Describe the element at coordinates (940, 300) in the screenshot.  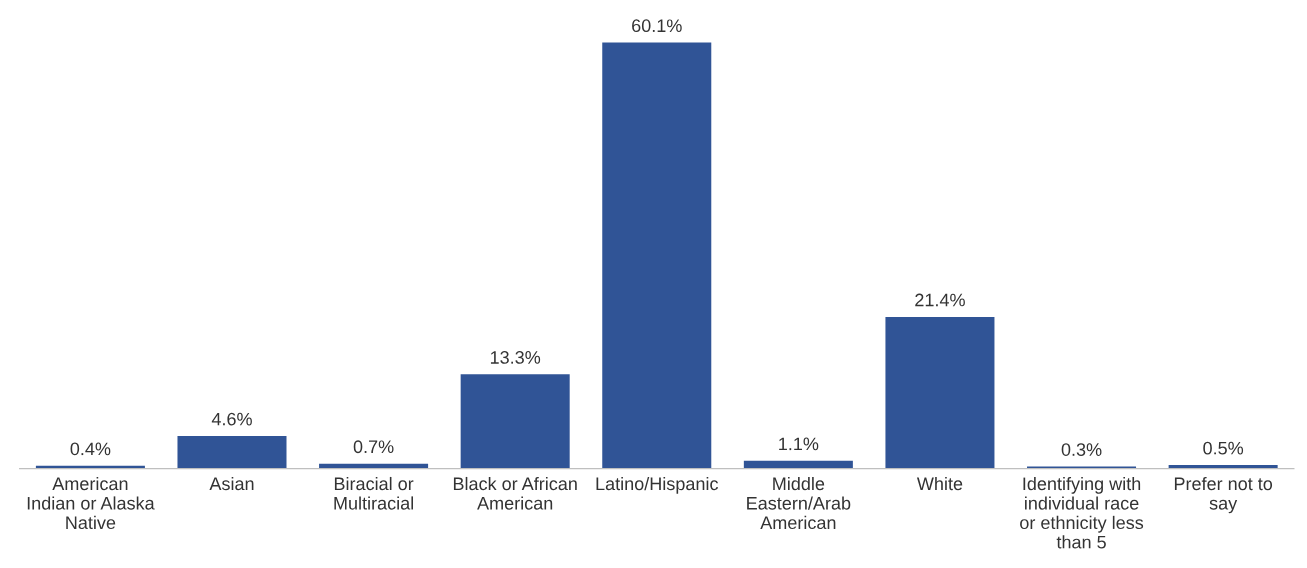
I see `data-label: 21.4%` at that location.